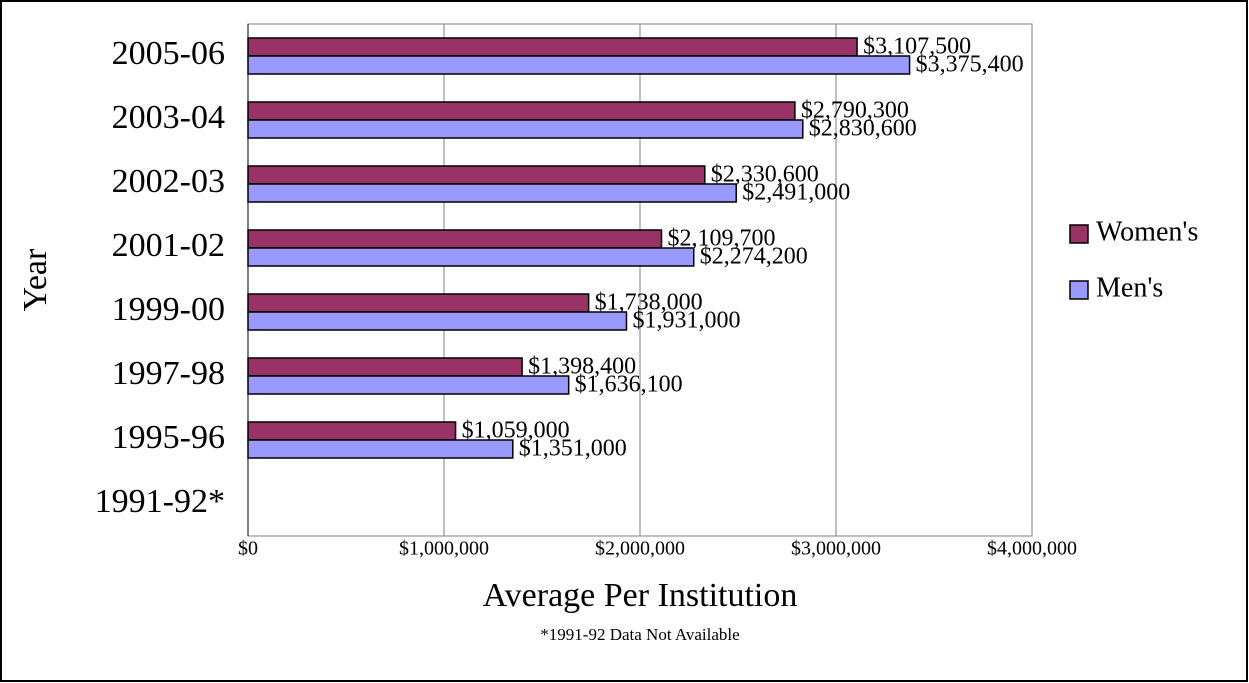 The width and height of the screenshot is (1249, 683). I want to click on x-tick-label: $0, so click(248, 549).